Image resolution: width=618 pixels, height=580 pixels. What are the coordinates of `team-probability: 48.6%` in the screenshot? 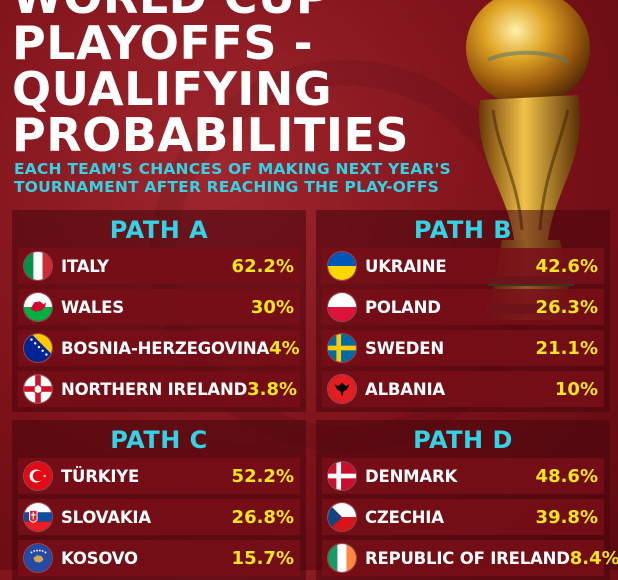 It's located at (566, 476).